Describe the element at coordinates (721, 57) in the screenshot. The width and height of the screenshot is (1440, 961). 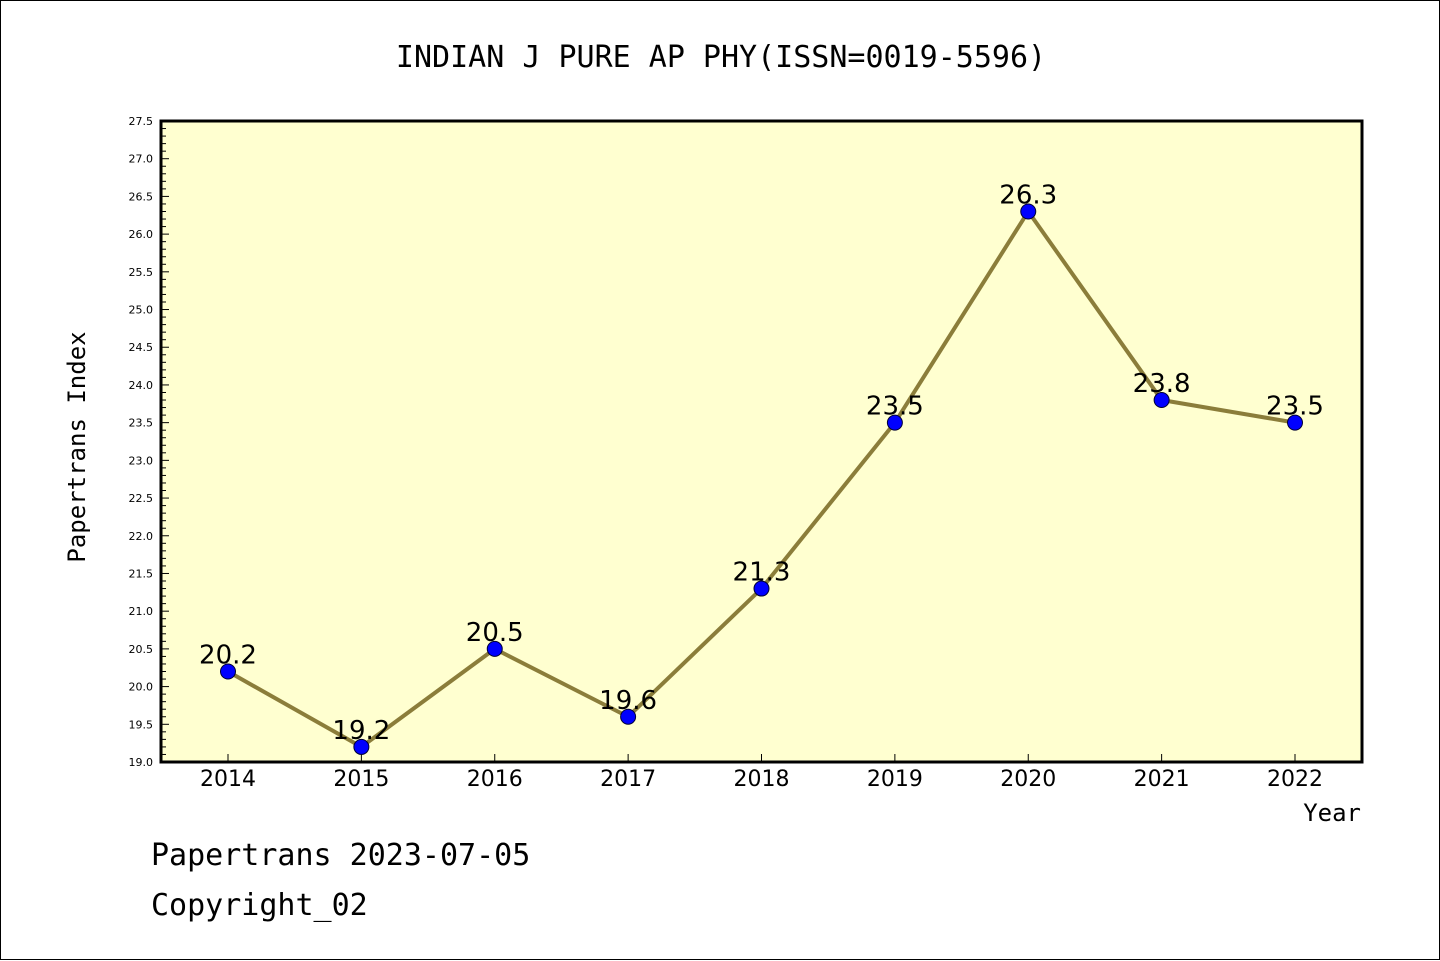
I see `chart-title: INDIAN J PURE AP PHY(ISSN=0019-5596)` at that location.